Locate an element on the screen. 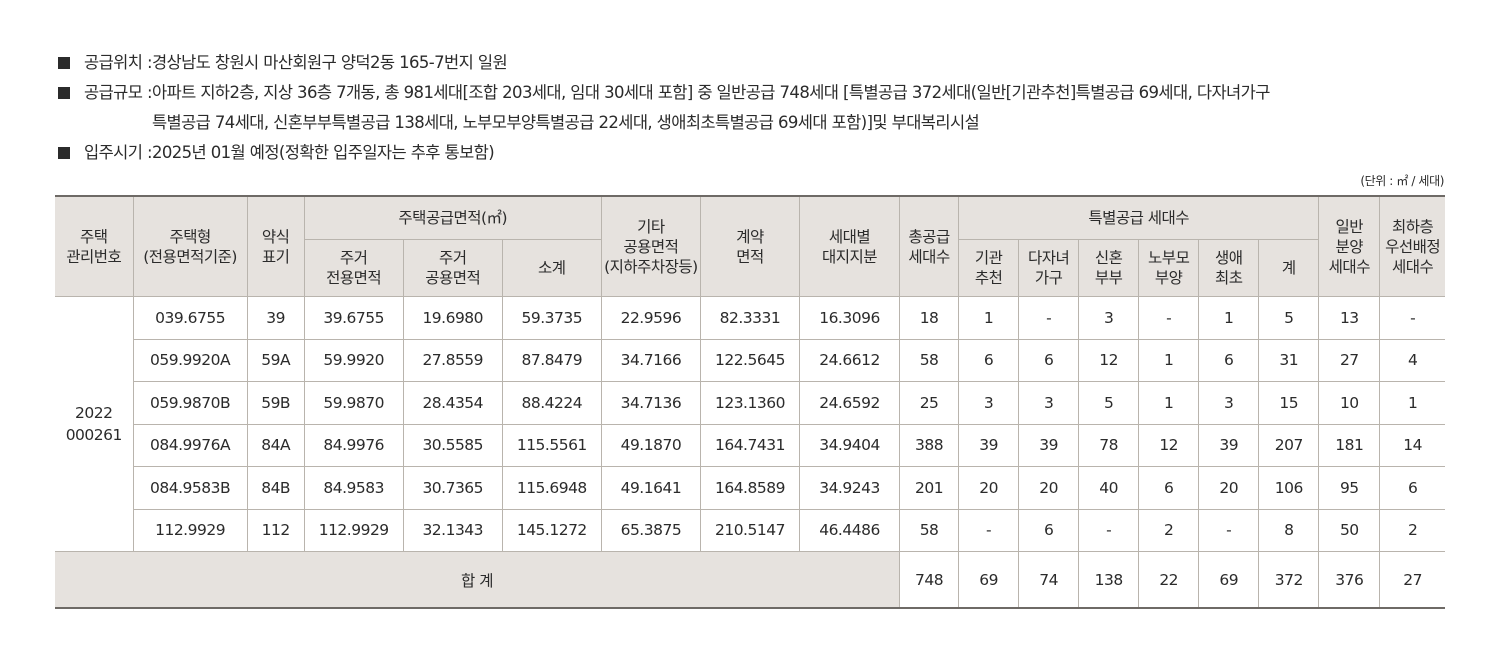  cell-inst: 3 is located at coordinates (989, 403).